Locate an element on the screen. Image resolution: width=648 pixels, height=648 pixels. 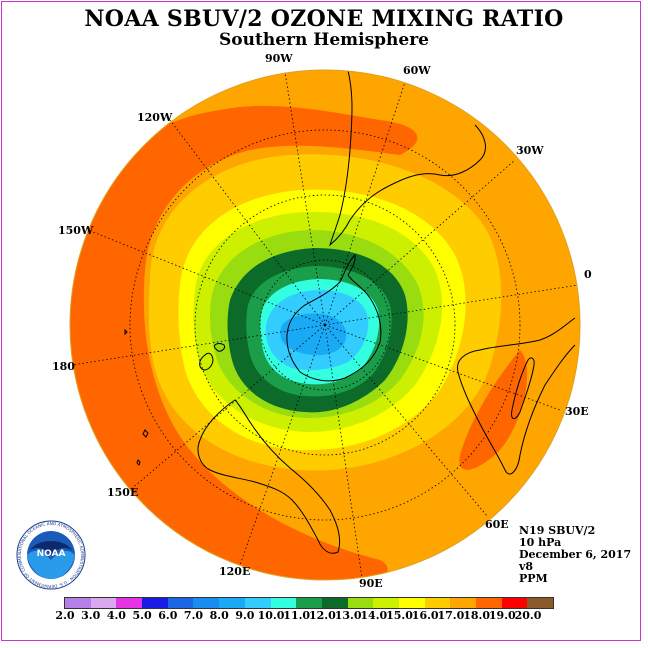
map-title: NOAA SBUV/2 OZONE MIXING RATIO is located at coordinates (324, 19).